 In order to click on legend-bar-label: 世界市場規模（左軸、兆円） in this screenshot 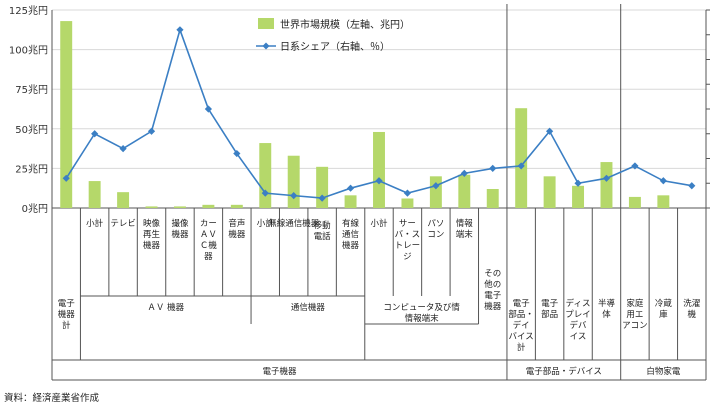, I will do `click(345, 24)`.